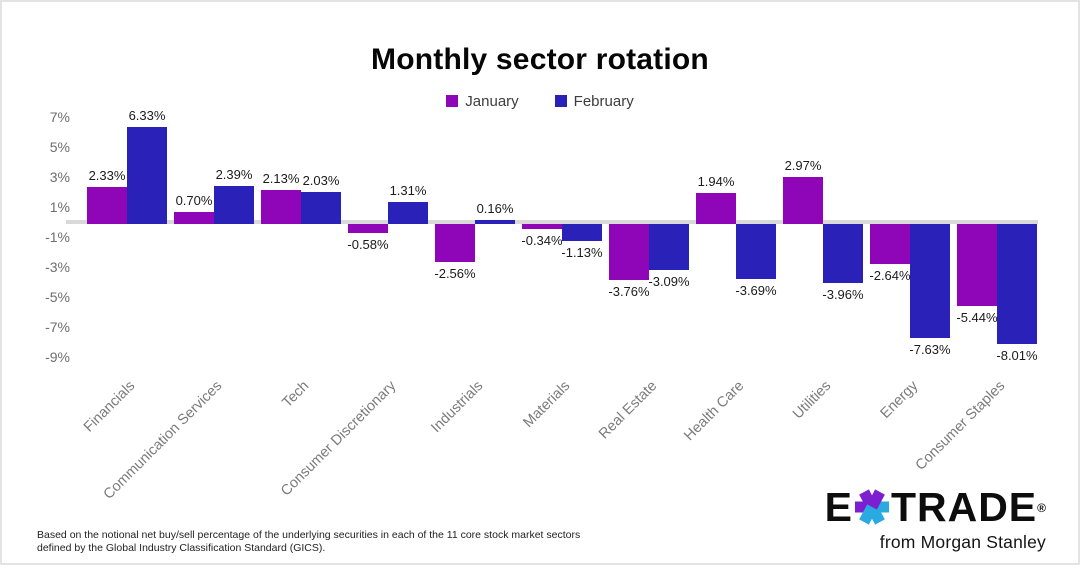  What do you see at coordinates (582, 252) in the screenshot?
I see `bar-value-label: -1.13%` at bounding box center [582, 252].